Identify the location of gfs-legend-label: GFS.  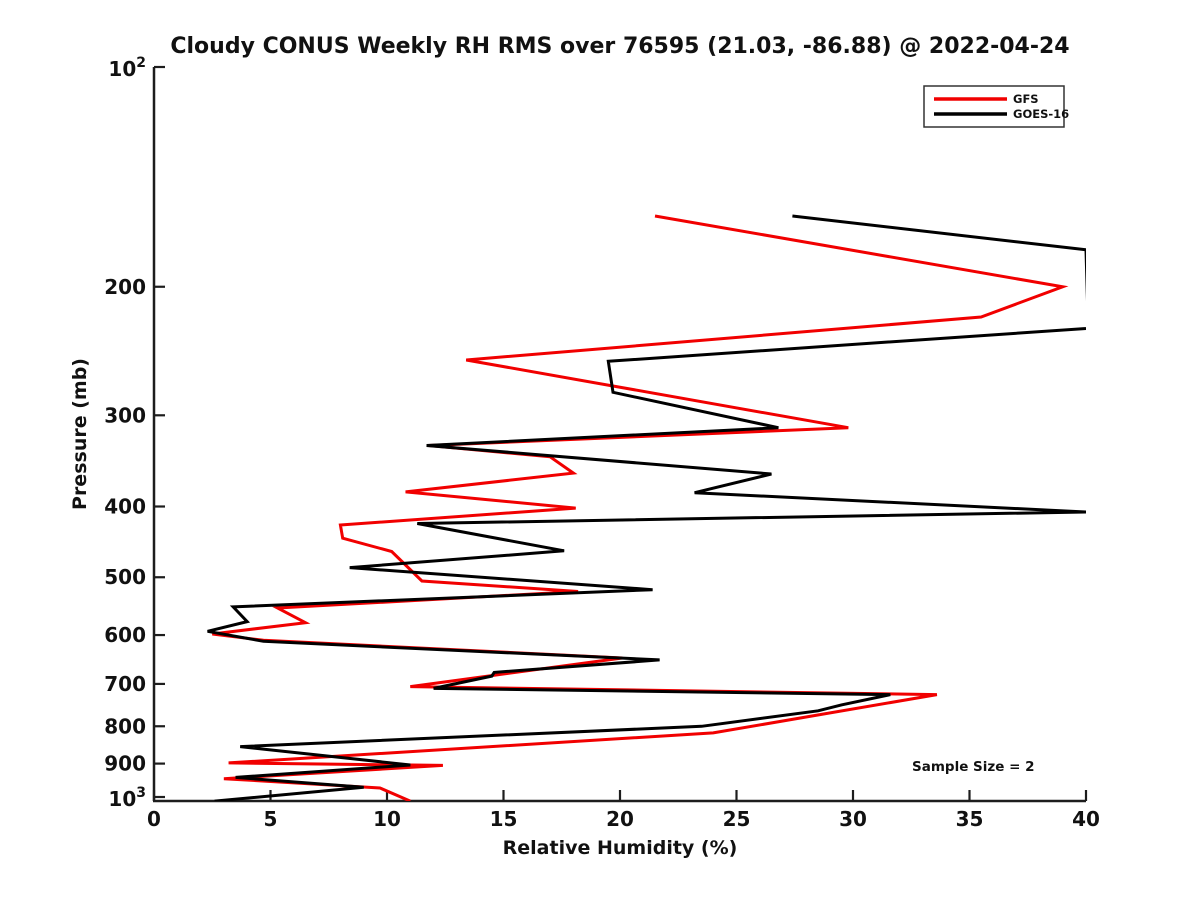
(1026, 99).